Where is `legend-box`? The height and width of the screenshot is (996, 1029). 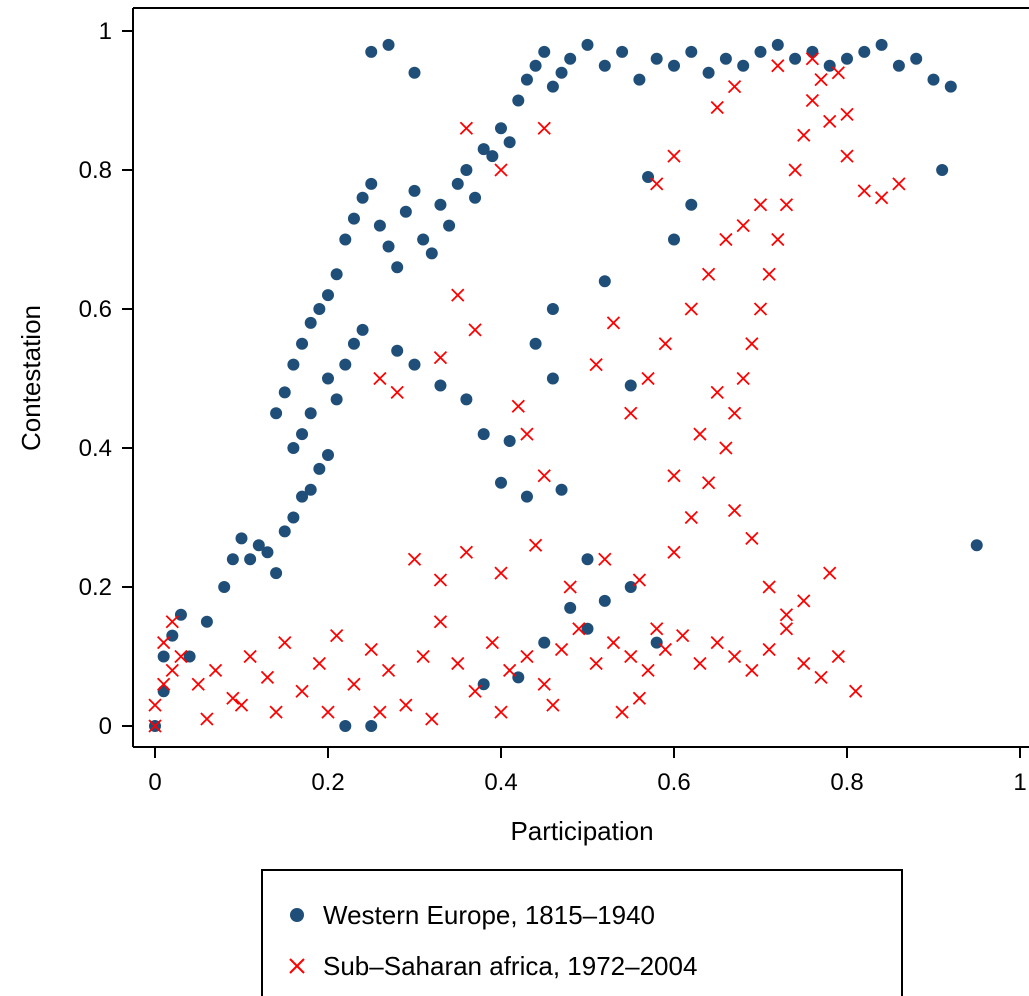 legend-box is located at coordinates (582, 932).